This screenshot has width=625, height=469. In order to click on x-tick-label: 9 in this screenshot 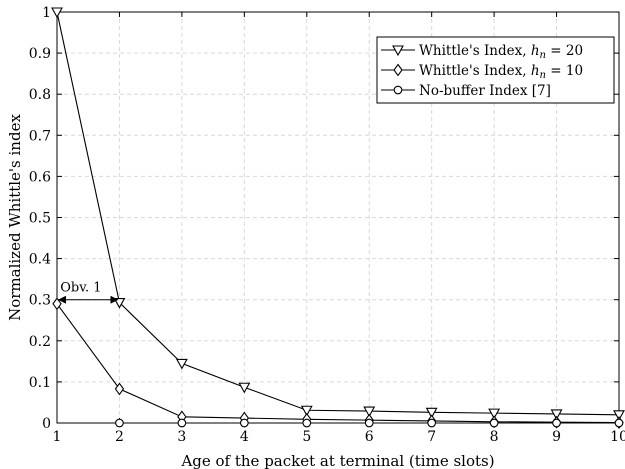, I will do `click(556, 437)`.